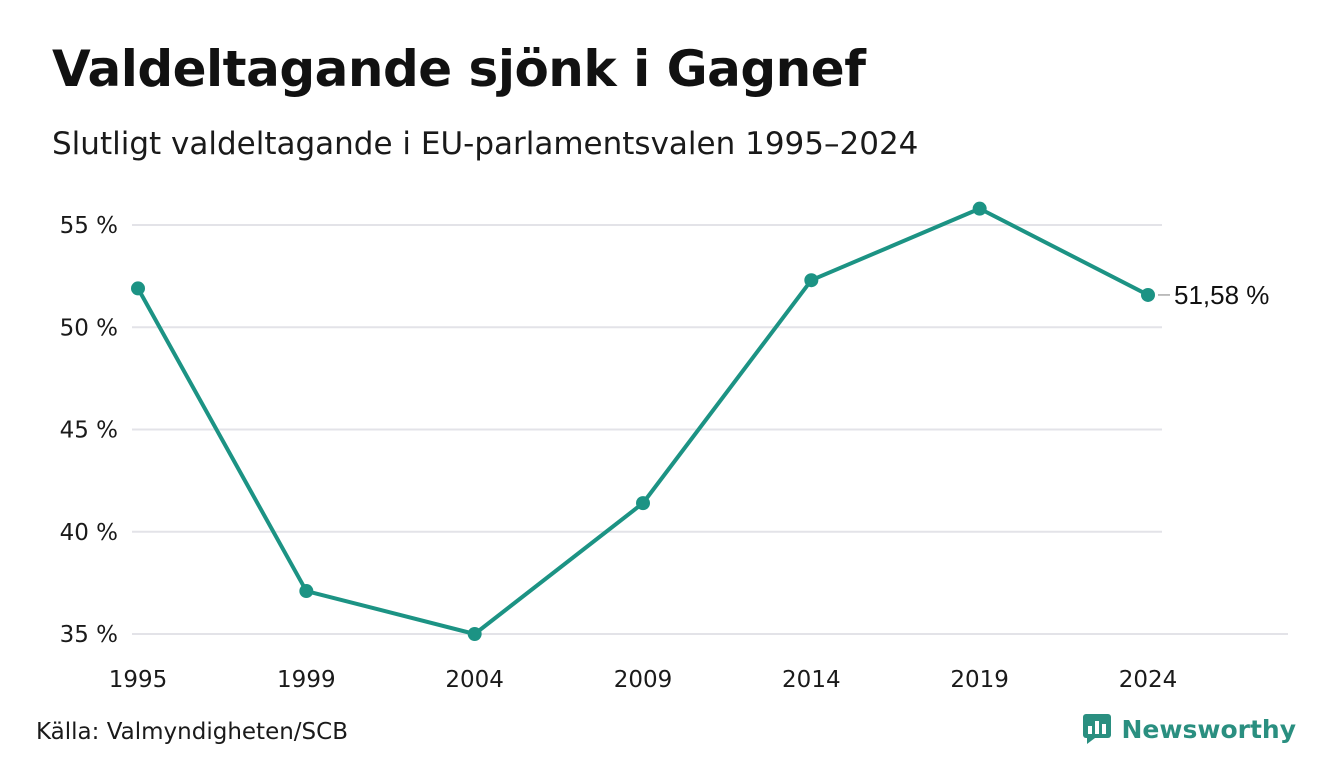 The image size is (1340, 780). I want to click on x-tick-label: 2009, so click(643, 680).